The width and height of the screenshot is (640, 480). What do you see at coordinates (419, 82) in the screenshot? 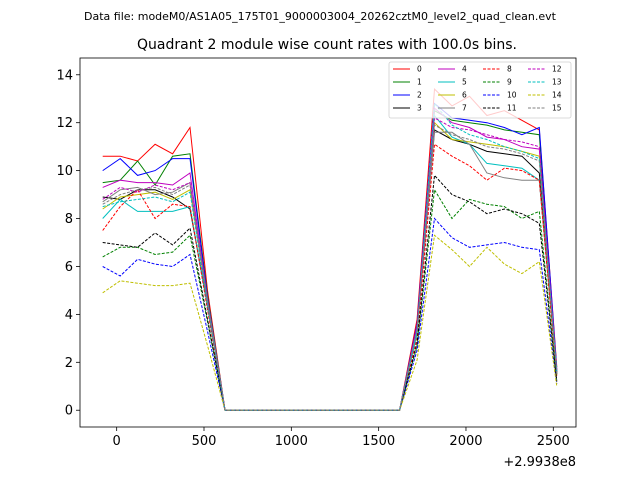
I see `legend-label-1: 1` at bounding box center [419, 82].